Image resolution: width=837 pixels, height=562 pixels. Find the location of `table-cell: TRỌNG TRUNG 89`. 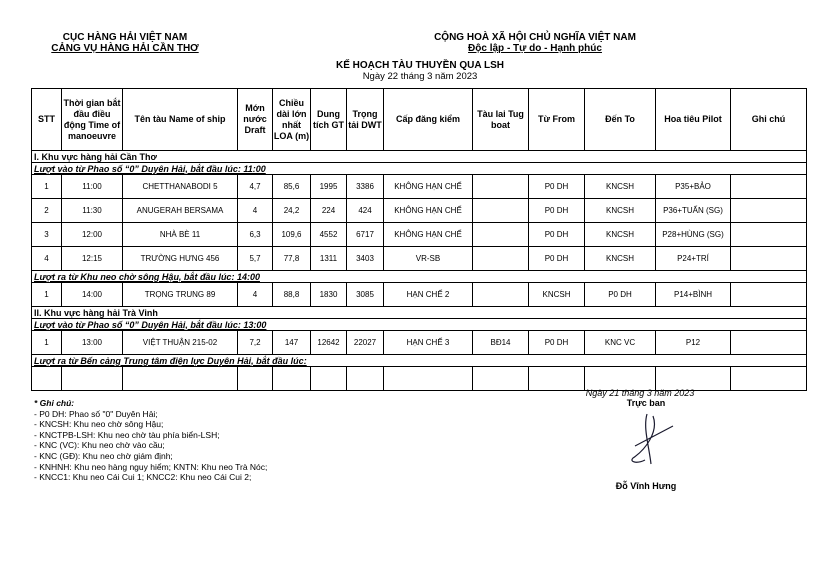

table-cell: TRỌNG TRUNG 89 is located at coordinates (180, 294).